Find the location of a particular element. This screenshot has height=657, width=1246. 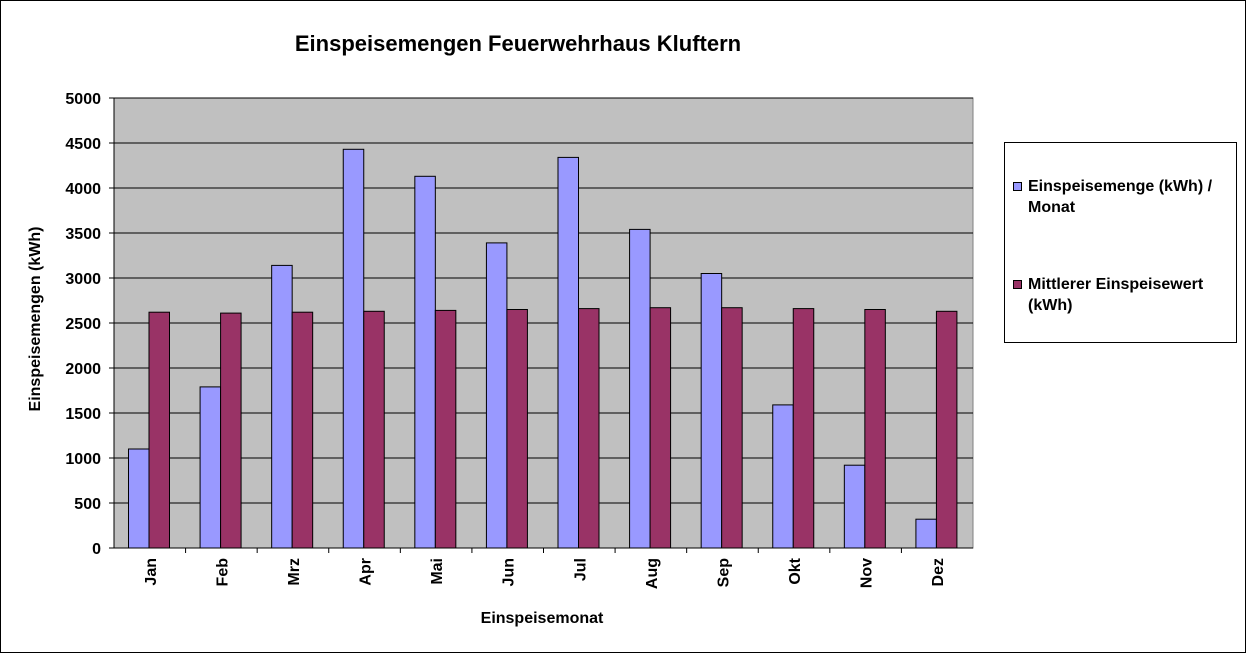

x-tick-label: Feb is located at coordinates (222, 572).